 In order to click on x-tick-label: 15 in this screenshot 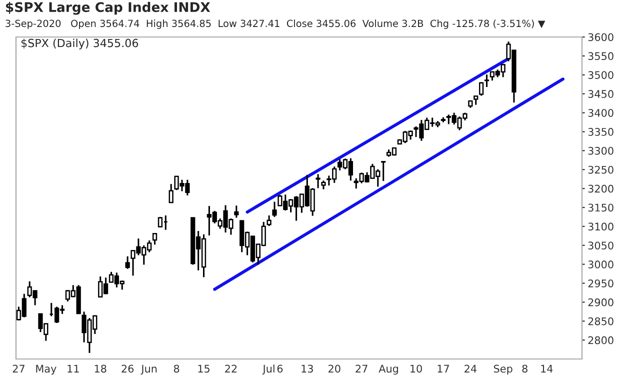, I will do `click(204, 368)`.